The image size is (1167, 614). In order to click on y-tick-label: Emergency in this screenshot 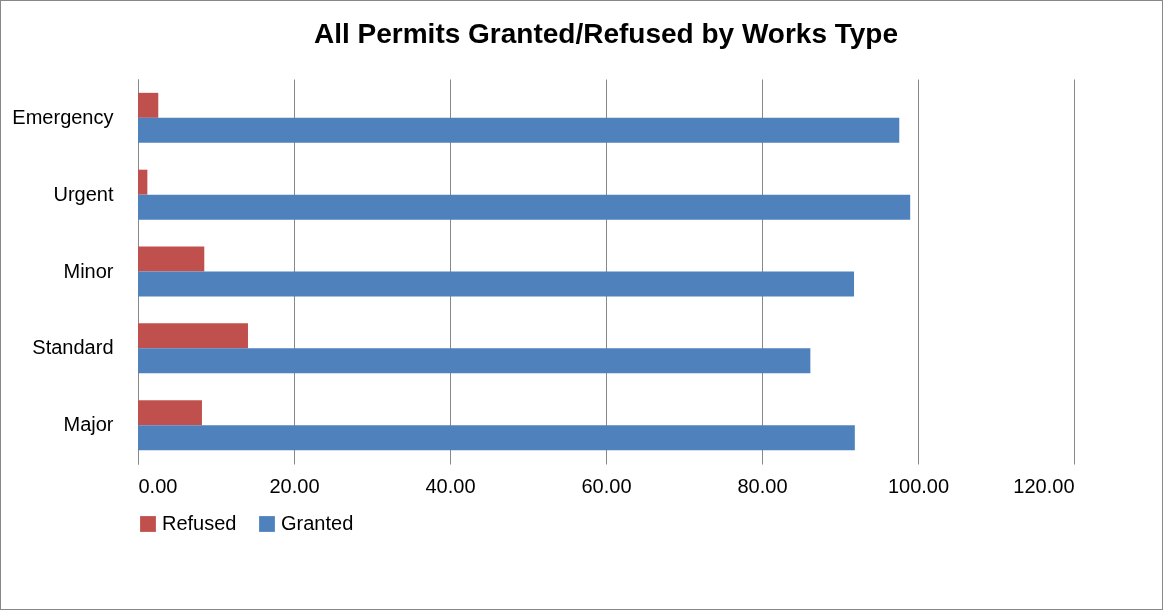, I will do `click(63, 116)`.